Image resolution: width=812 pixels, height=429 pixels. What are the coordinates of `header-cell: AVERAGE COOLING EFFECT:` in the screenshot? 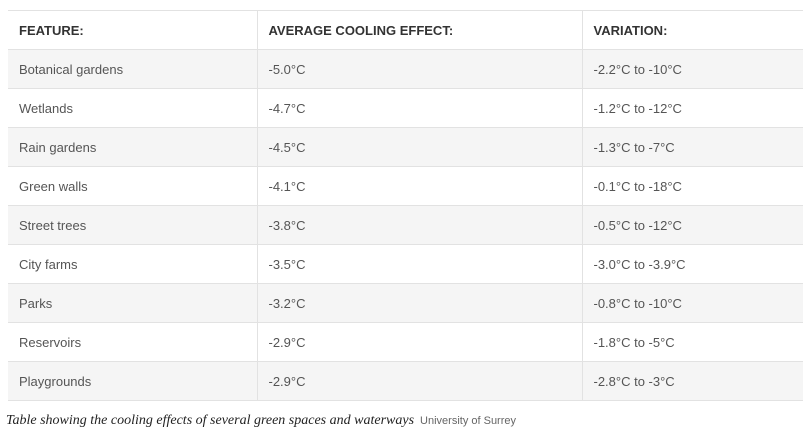 It's located at (420, 30).